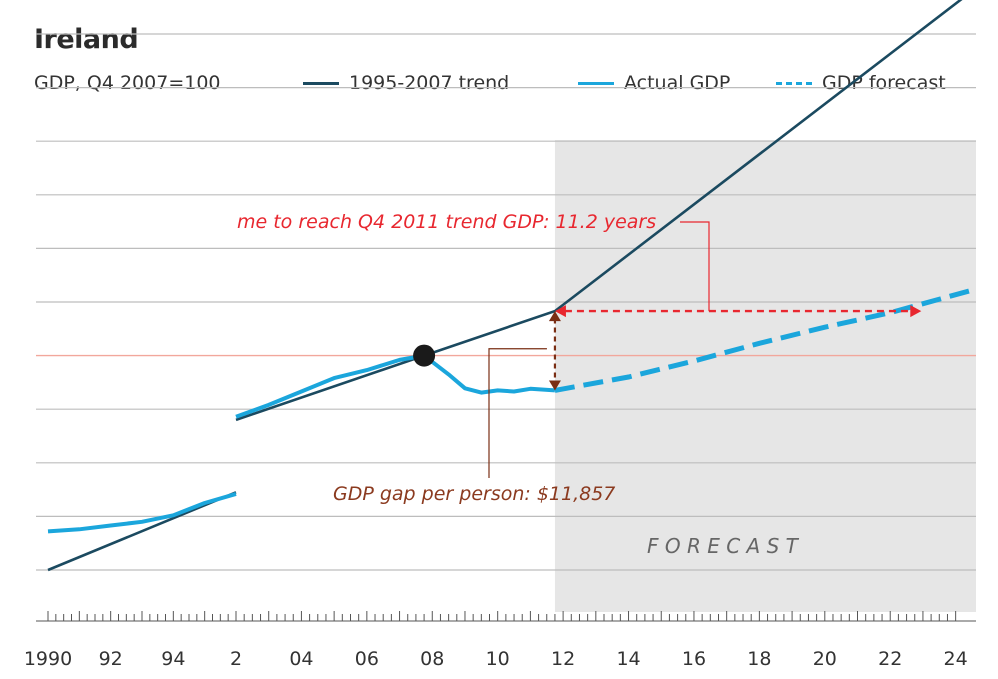 The width and height of the screenshot is (998, 679). Describe the element at coordinates (956, 659) in the screenshot. I see `x-tick-label: 24` at that location.